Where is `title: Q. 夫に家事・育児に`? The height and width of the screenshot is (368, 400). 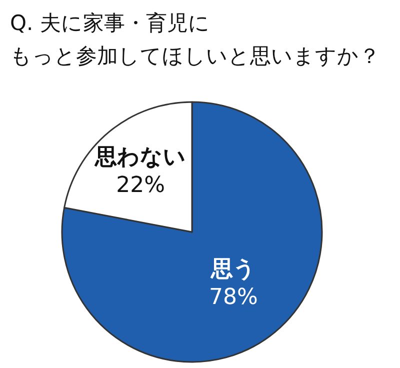
title: Q. 夫に家事・育児に is located at coordinates (110, 23).